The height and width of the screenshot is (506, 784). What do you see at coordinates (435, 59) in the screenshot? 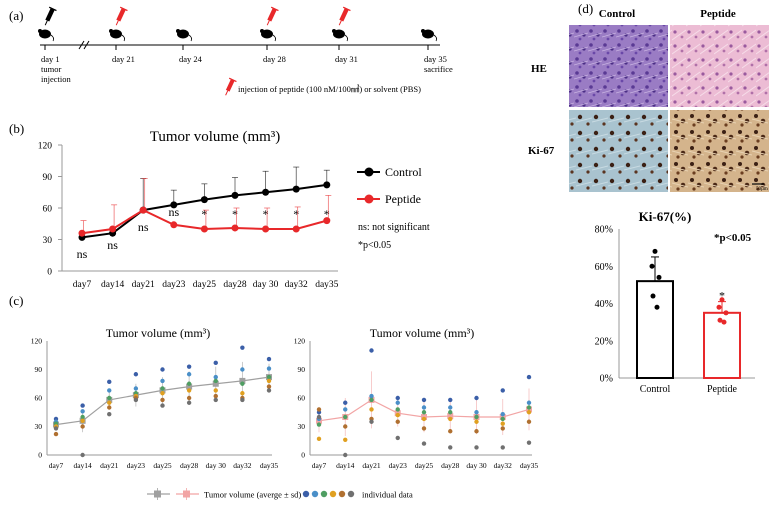
I see `timeline-label: day 35` at bounding box center [435, 59].